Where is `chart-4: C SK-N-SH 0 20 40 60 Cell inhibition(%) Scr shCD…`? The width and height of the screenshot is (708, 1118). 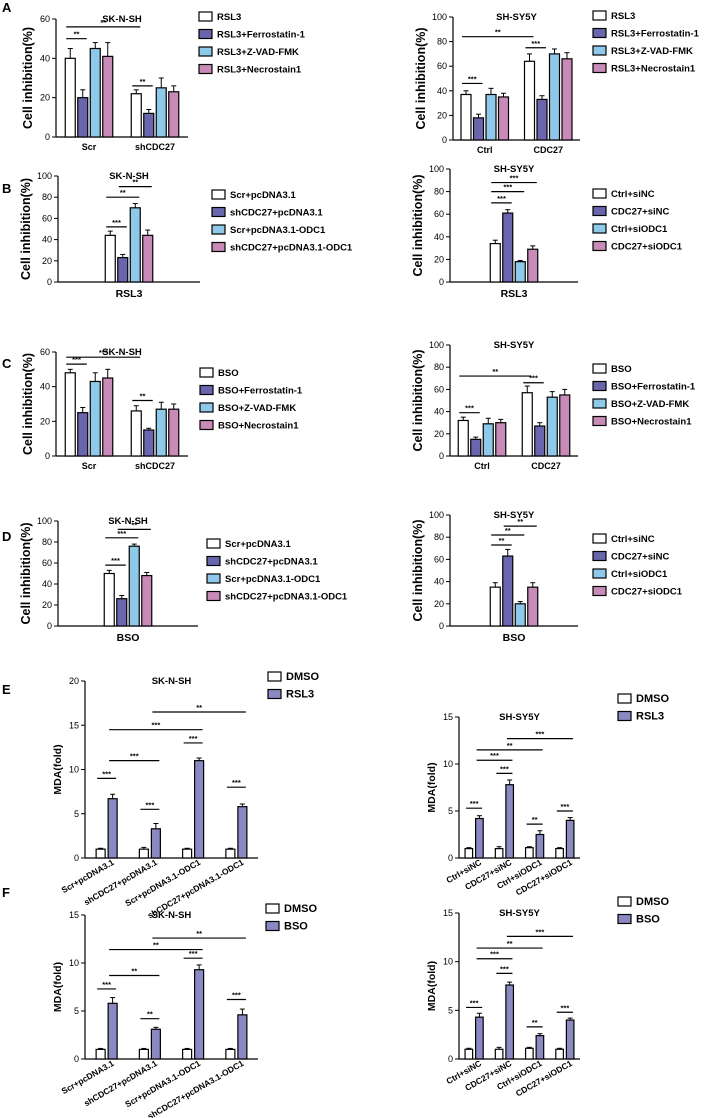 chart-4: C SK-N-SH 0 20 40 60 Cell inhibition(%) Scr shCD… is located at coordinates (152, 409).